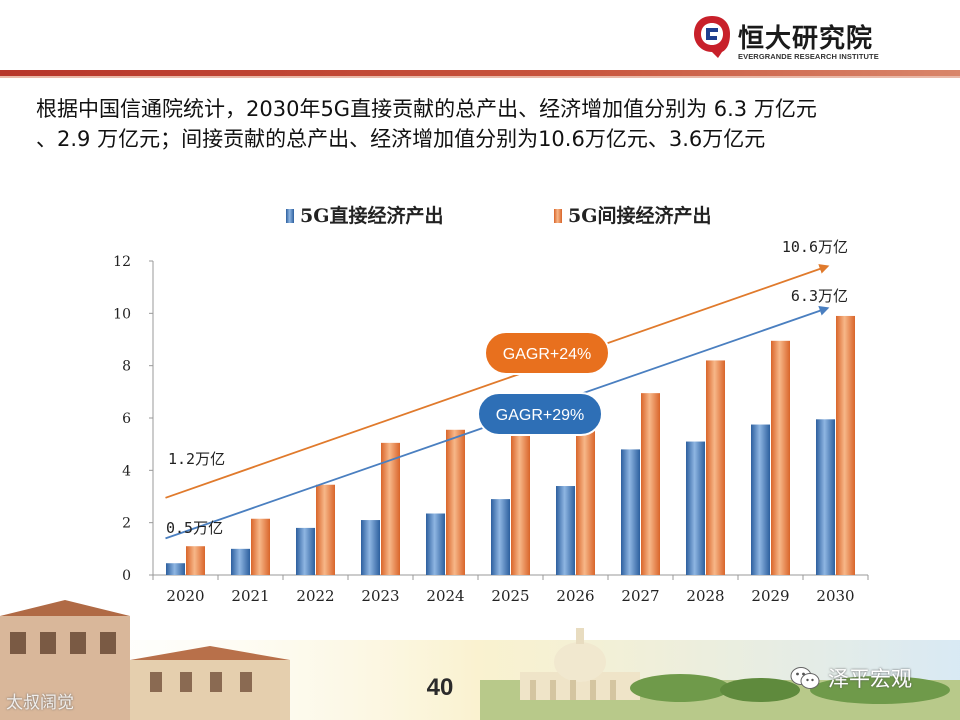  I want to click on x-tick-label: 2022, so click(315, 596).